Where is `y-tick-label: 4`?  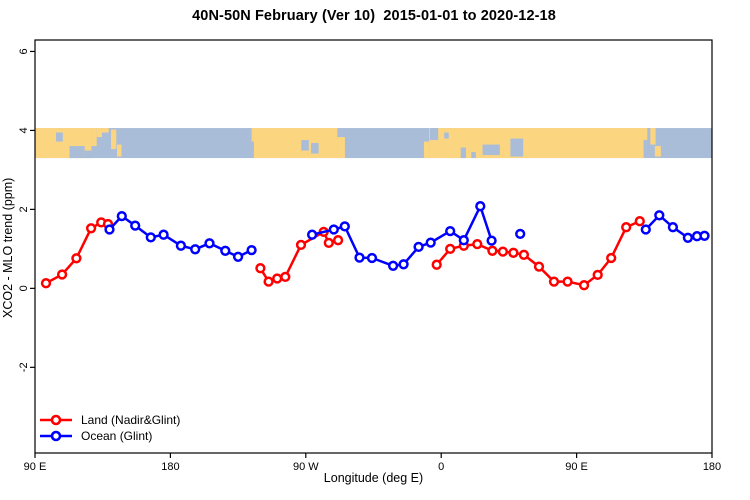
y-tick-label: 4 is located at coordinates (24, 130).